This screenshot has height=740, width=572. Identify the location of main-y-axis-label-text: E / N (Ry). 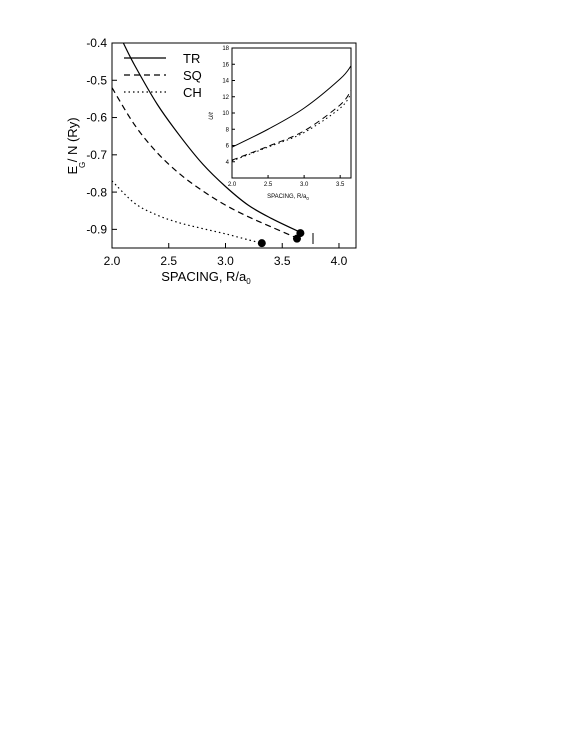
(72, 145).